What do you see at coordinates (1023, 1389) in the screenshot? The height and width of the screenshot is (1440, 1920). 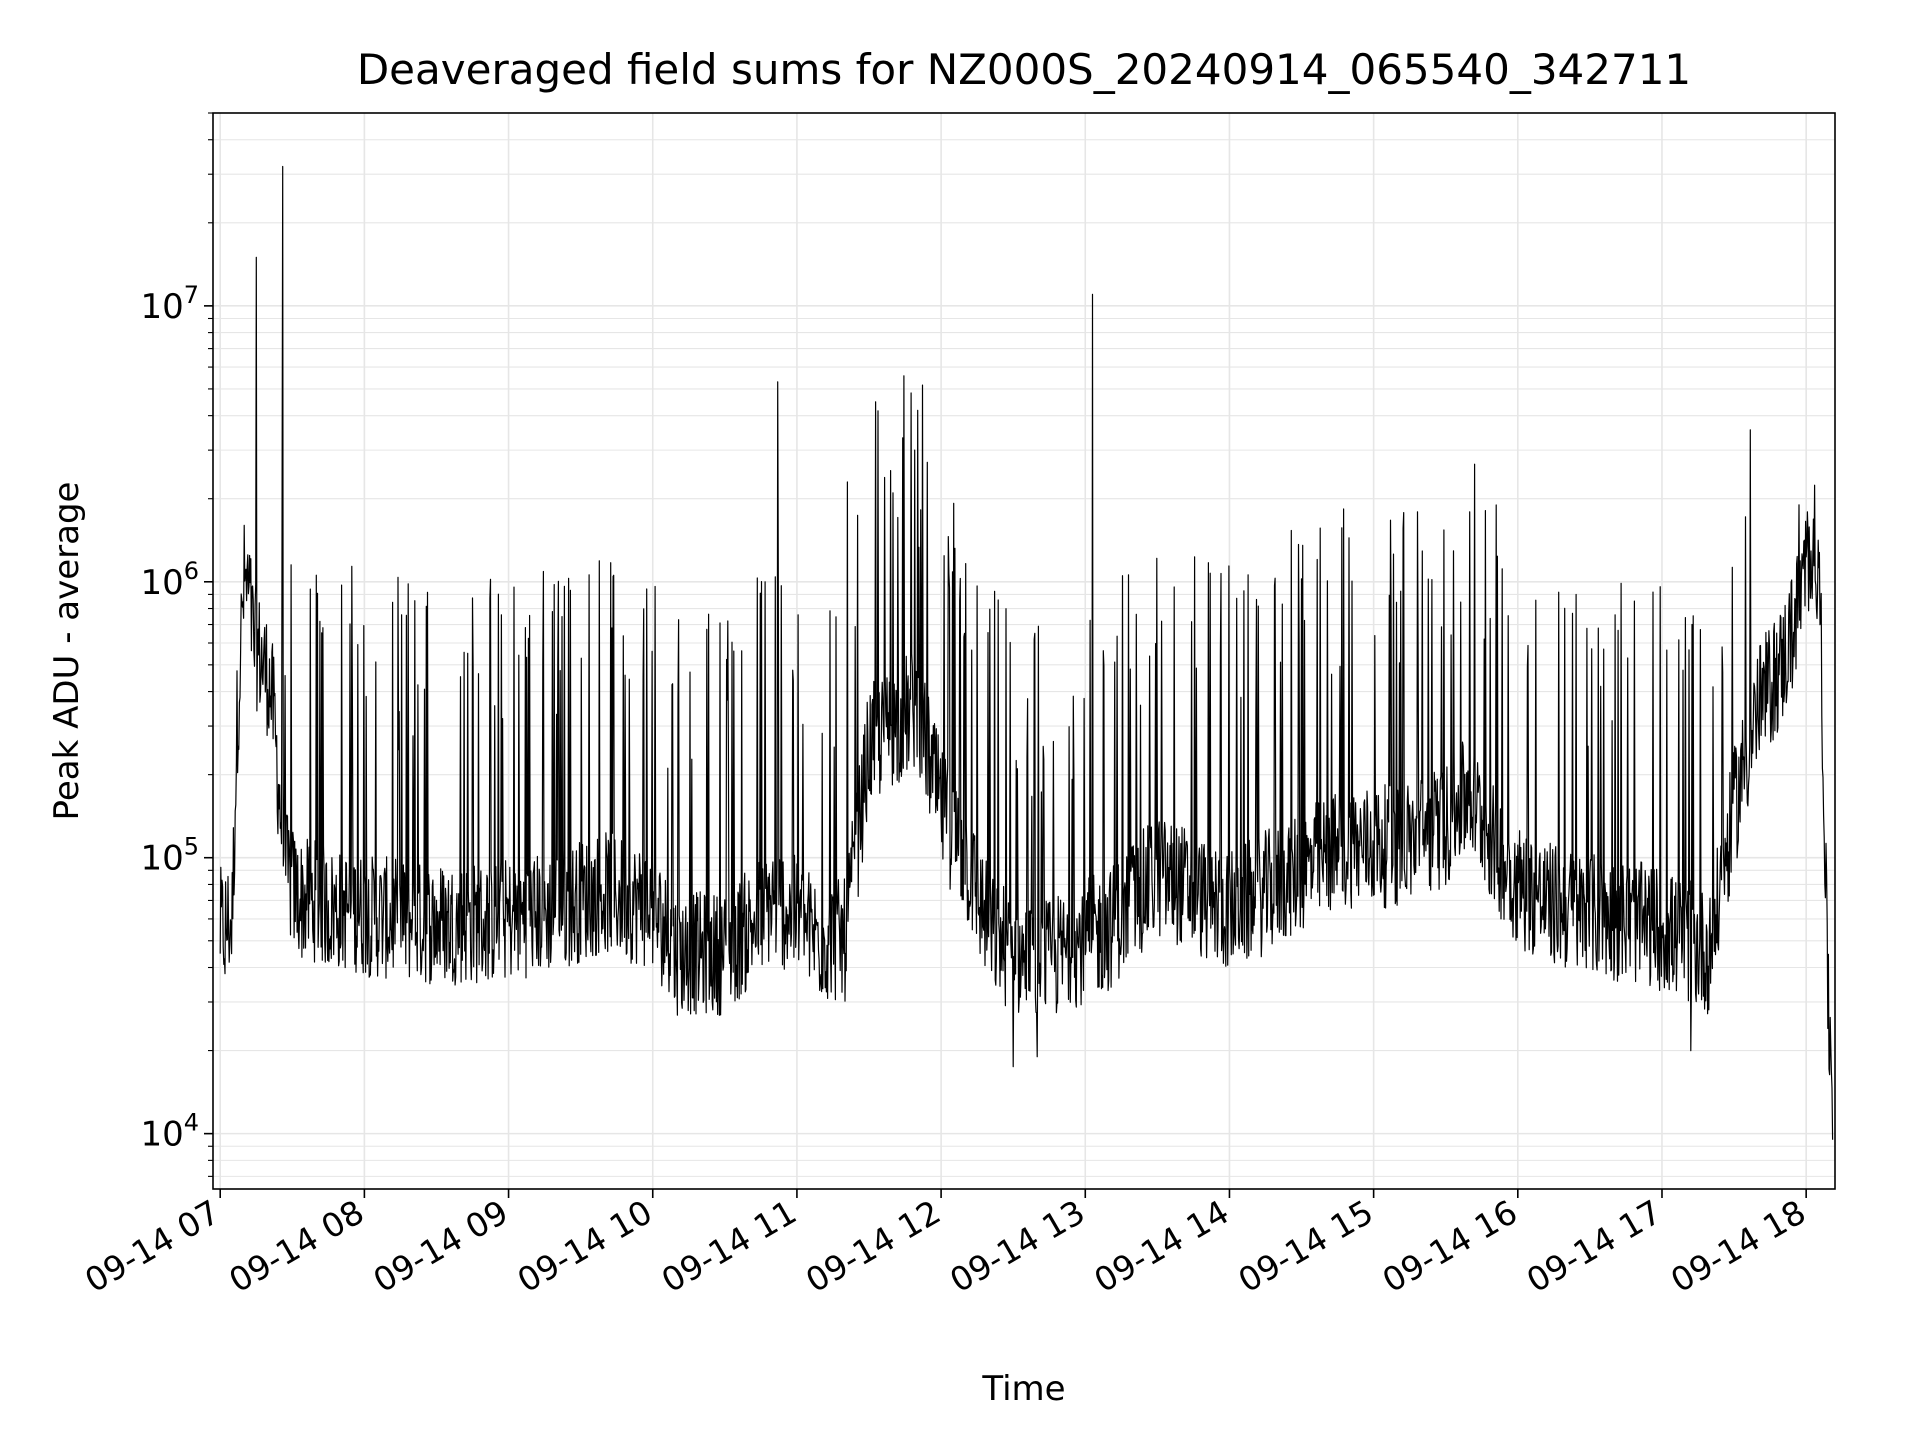 I see `x-axis-label: Time` at bounding box center [1023, 1389].